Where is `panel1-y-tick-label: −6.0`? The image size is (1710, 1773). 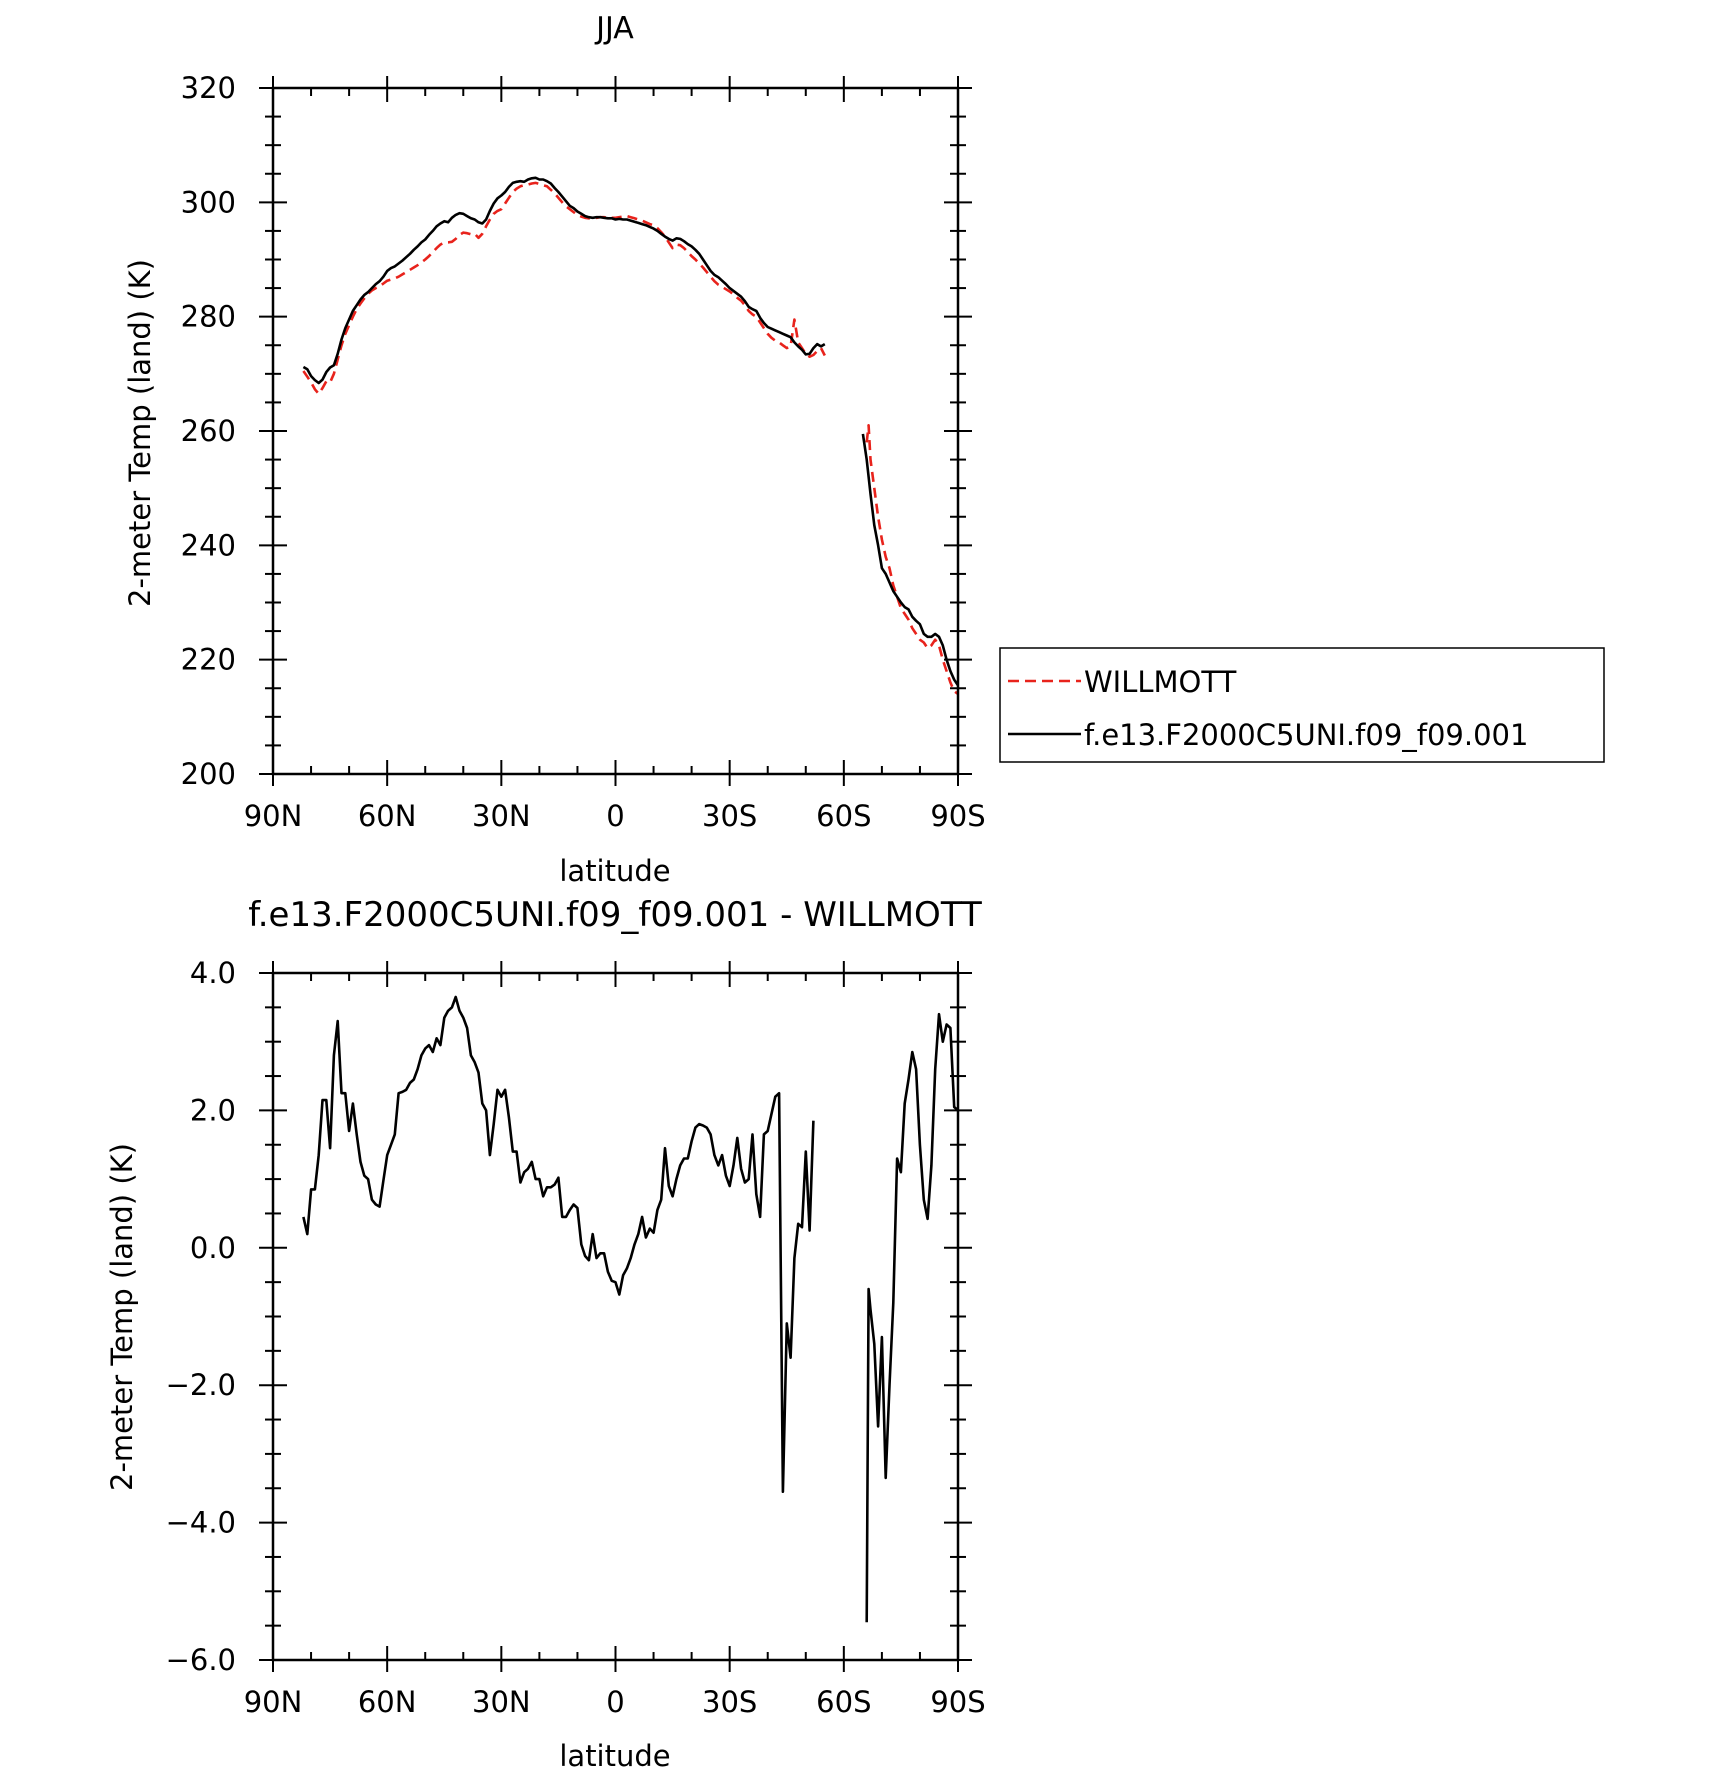
panel1-y-tick-label: −6.0 is located at coordinates (201, 1660).